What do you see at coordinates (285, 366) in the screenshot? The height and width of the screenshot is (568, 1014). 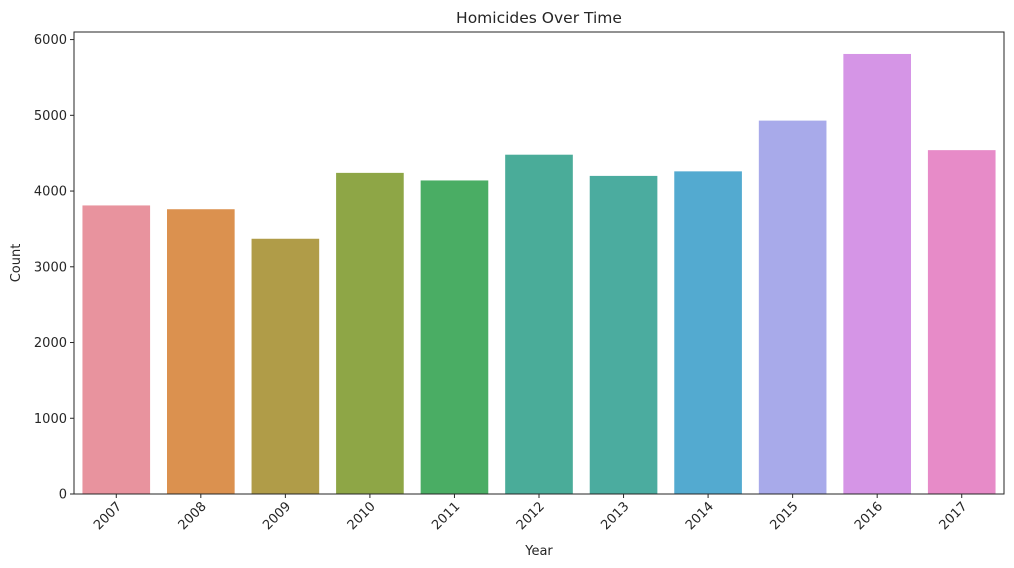 I see `bar-2009` at bounding box center [285, 366].